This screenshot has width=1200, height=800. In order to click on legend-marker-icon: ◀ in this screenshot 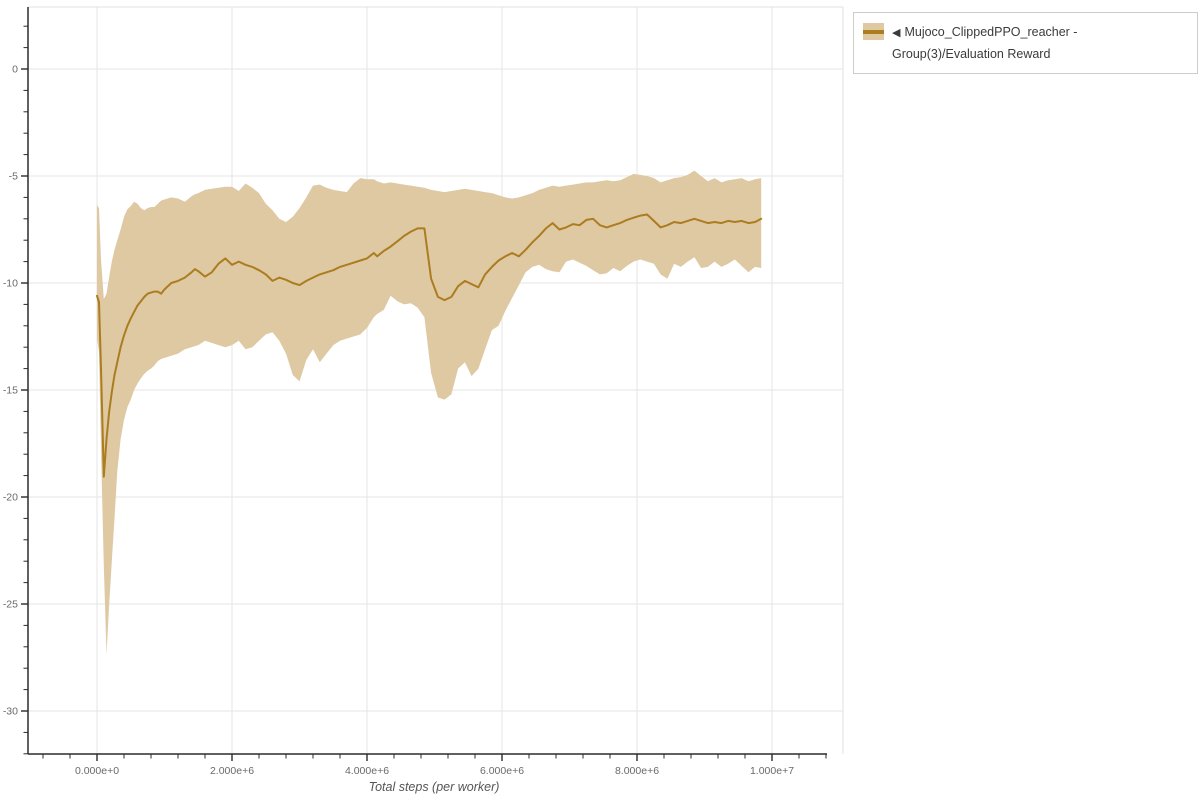, I will do `click(896, 33)`.